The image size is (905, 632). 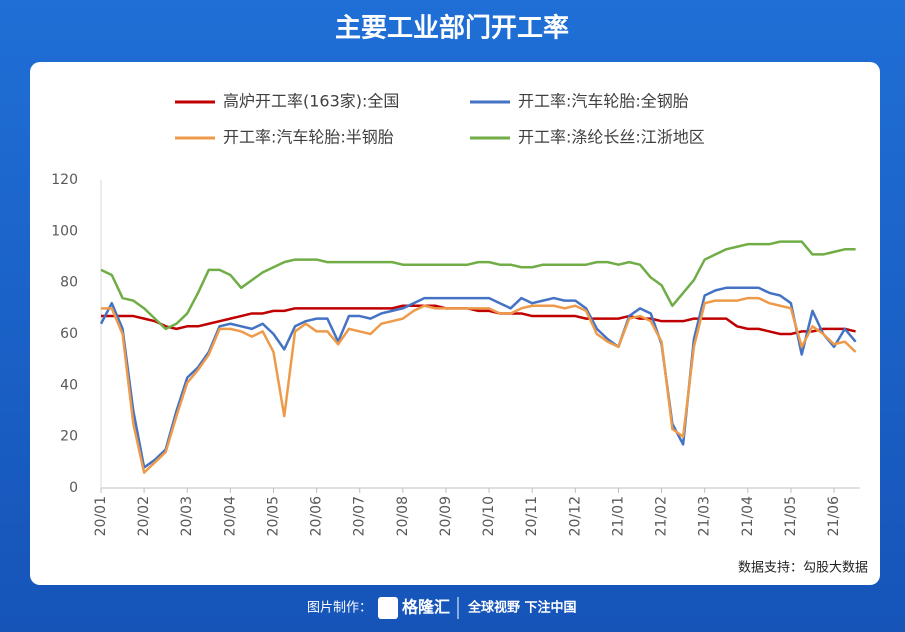 What do you see at coordinates (69, 437) in the screenshot?
I see `y-tick-label: 20` at bounding box center [69, 437].